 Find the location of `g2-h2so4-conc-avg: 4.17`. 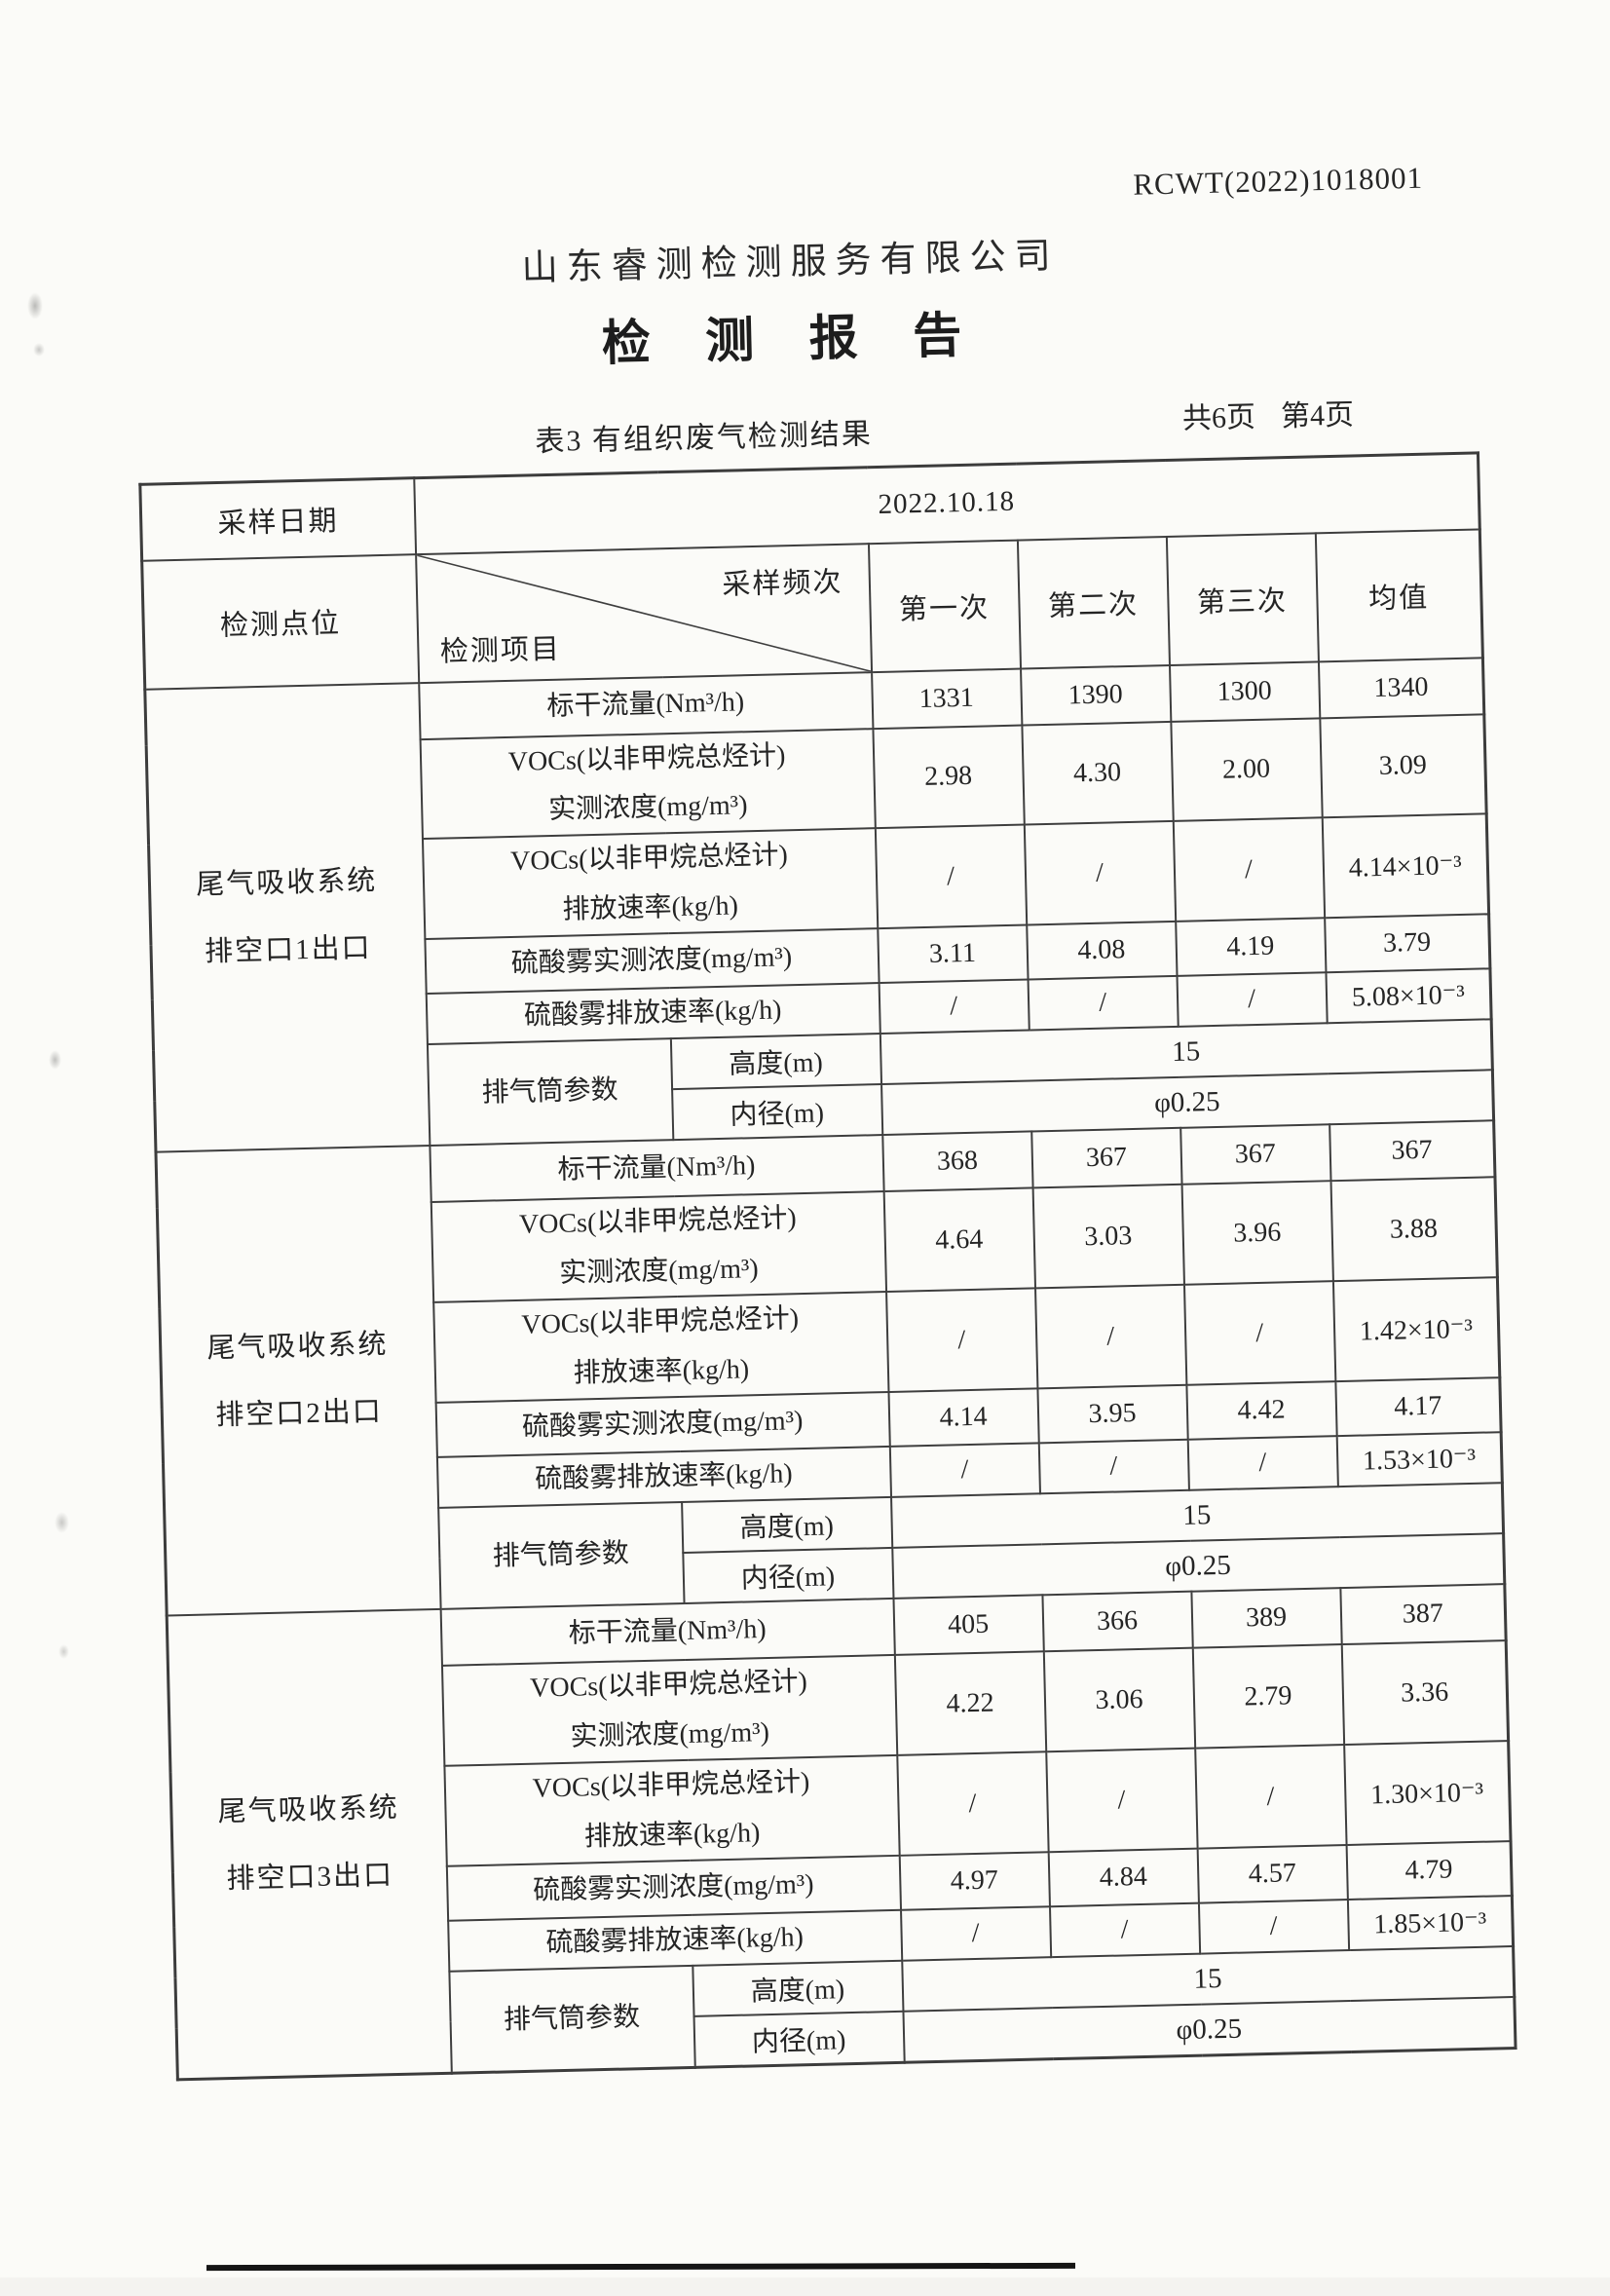

g2-h2so4-conc-avg: 4.17 is located at coordinates (1418, 1407).